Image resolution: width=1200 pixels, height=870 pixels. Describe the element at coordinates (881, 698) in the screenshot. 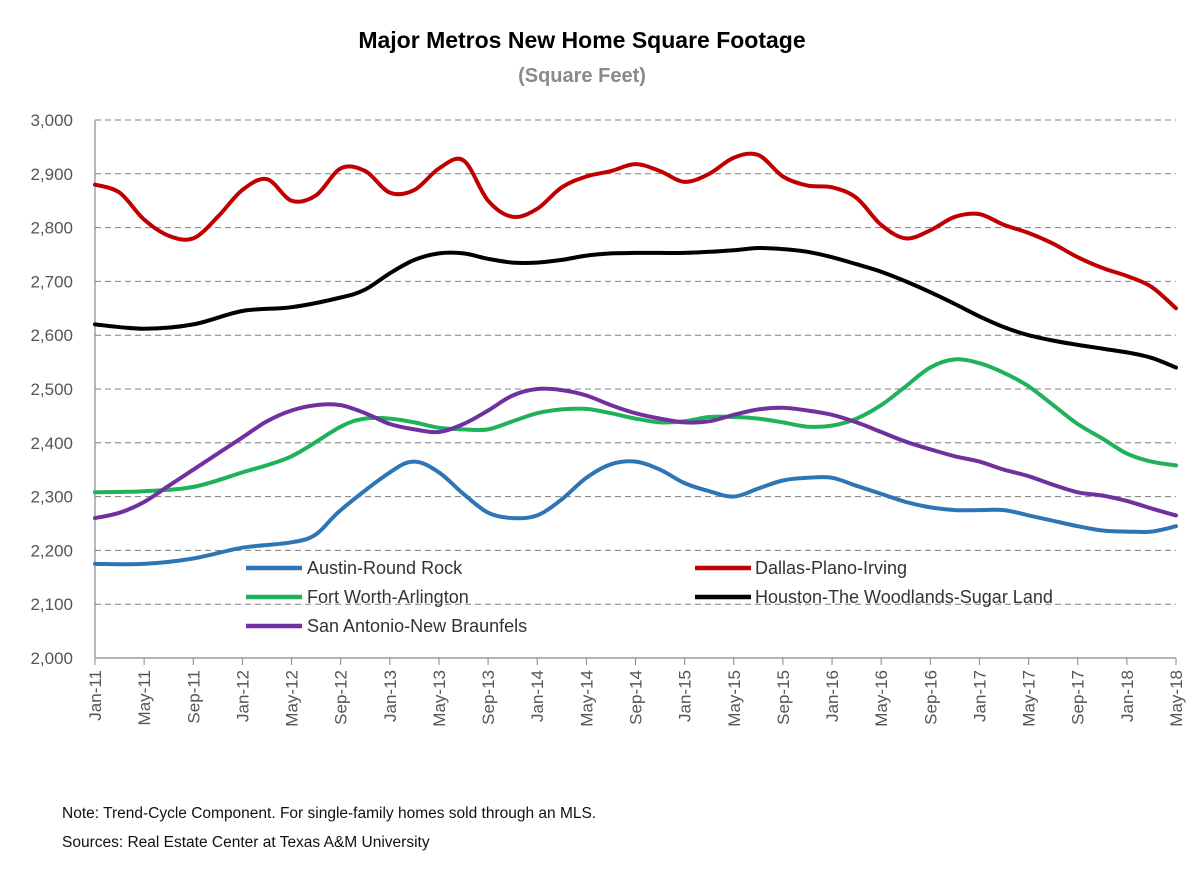

I see `x-tick-label: May-16` at that location.